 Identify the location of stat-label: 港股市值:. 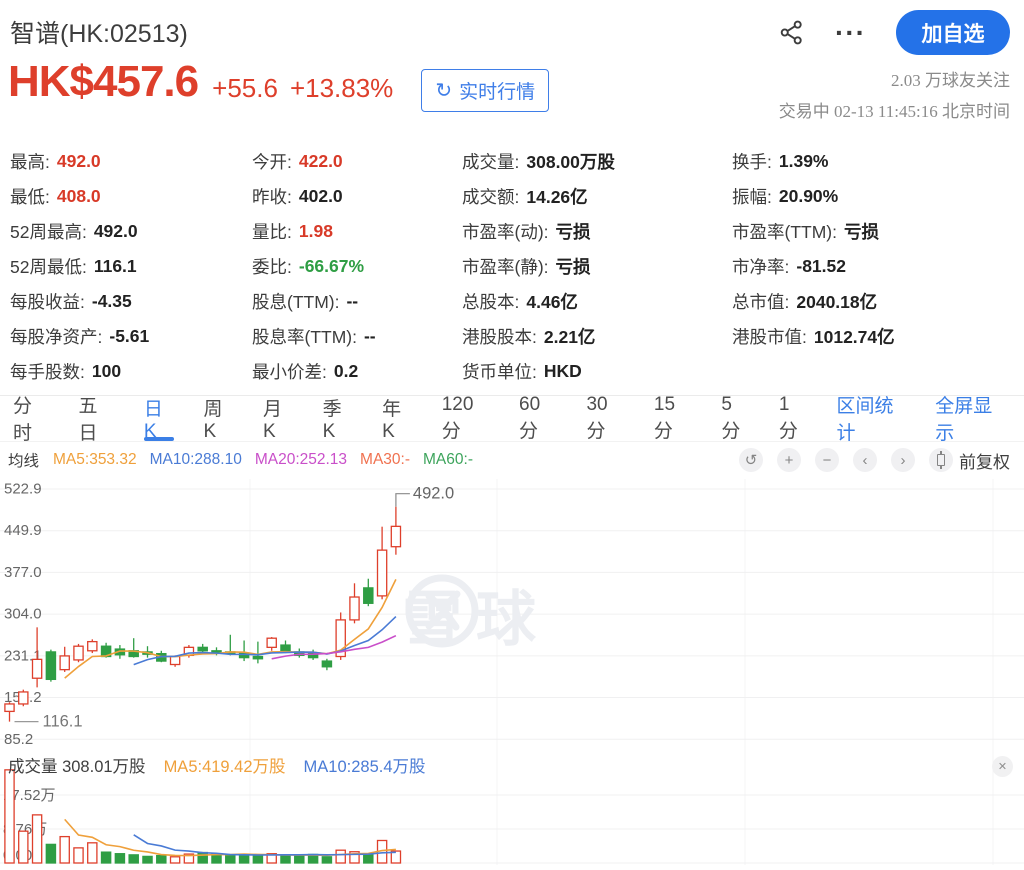
(769, 336).